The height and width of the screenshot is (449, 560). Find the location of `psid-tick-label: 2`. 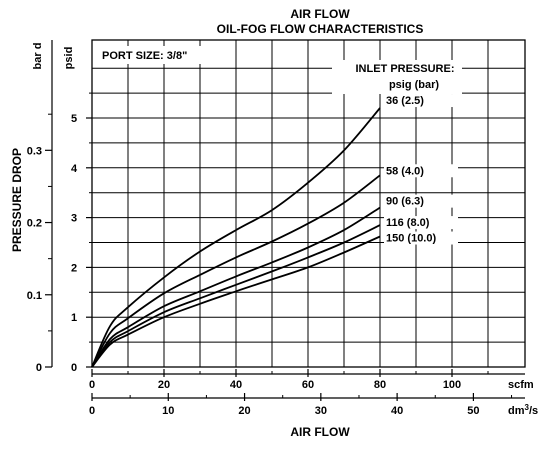

psid-tick-label: 2 is located at coordinates (74, 268).